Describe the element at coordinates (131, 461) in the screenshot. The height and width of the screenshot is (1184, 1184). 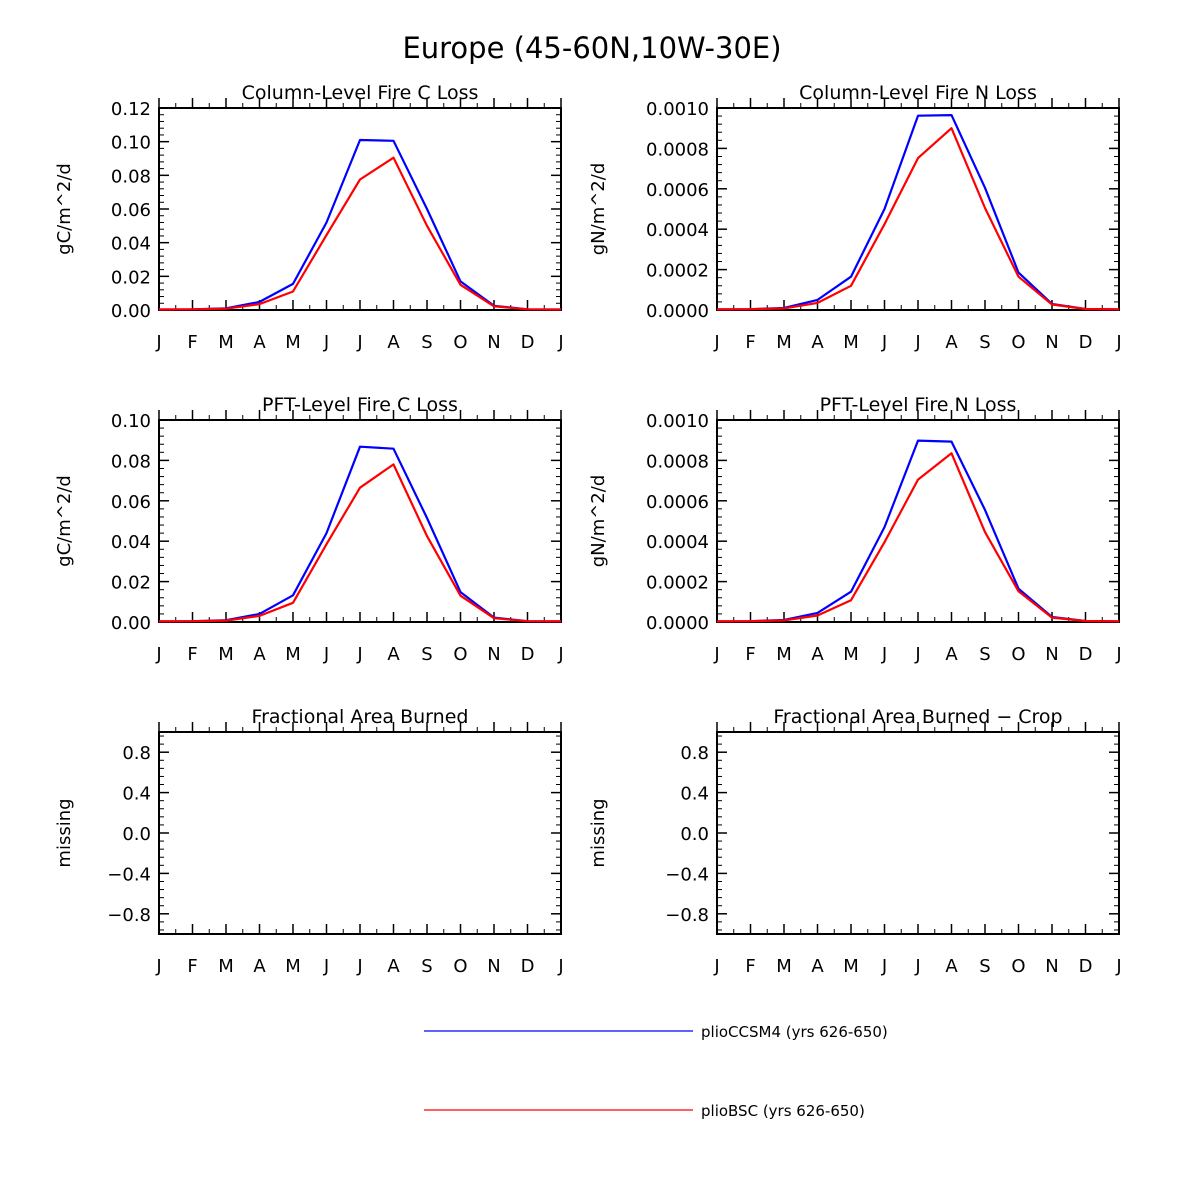
I see `y-tick-label: 0.08` at that location.